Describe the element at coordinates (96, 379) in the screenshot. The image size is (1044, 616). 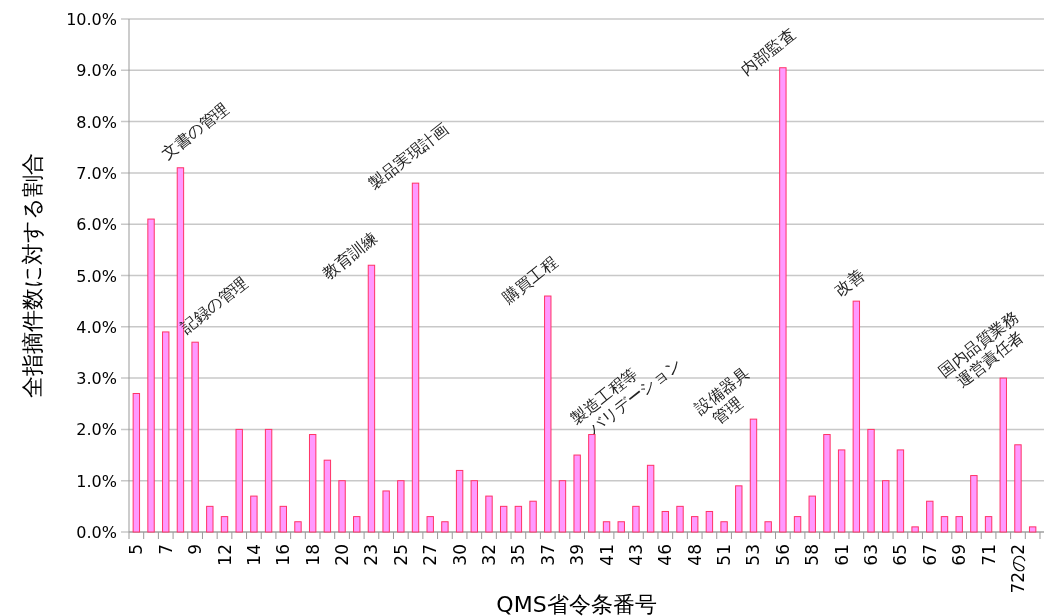
I see `y-tick-label: 3.0%` at that location.